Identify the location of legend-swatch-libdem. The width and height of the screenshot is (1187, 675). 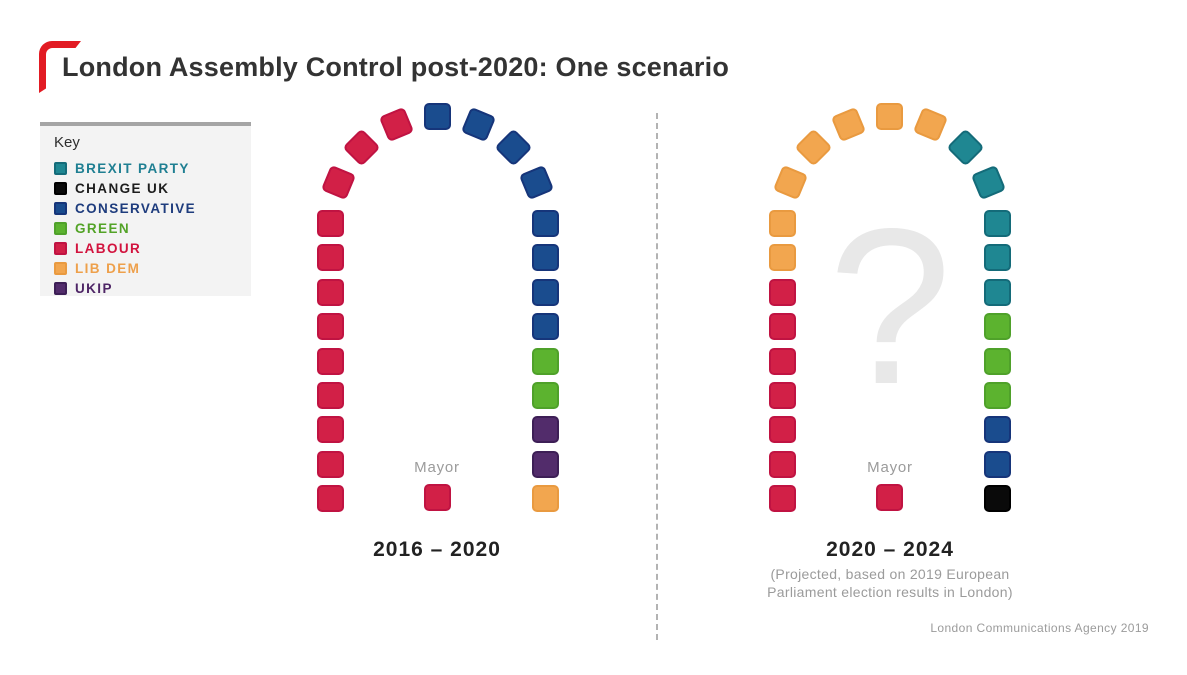
(60, 268).